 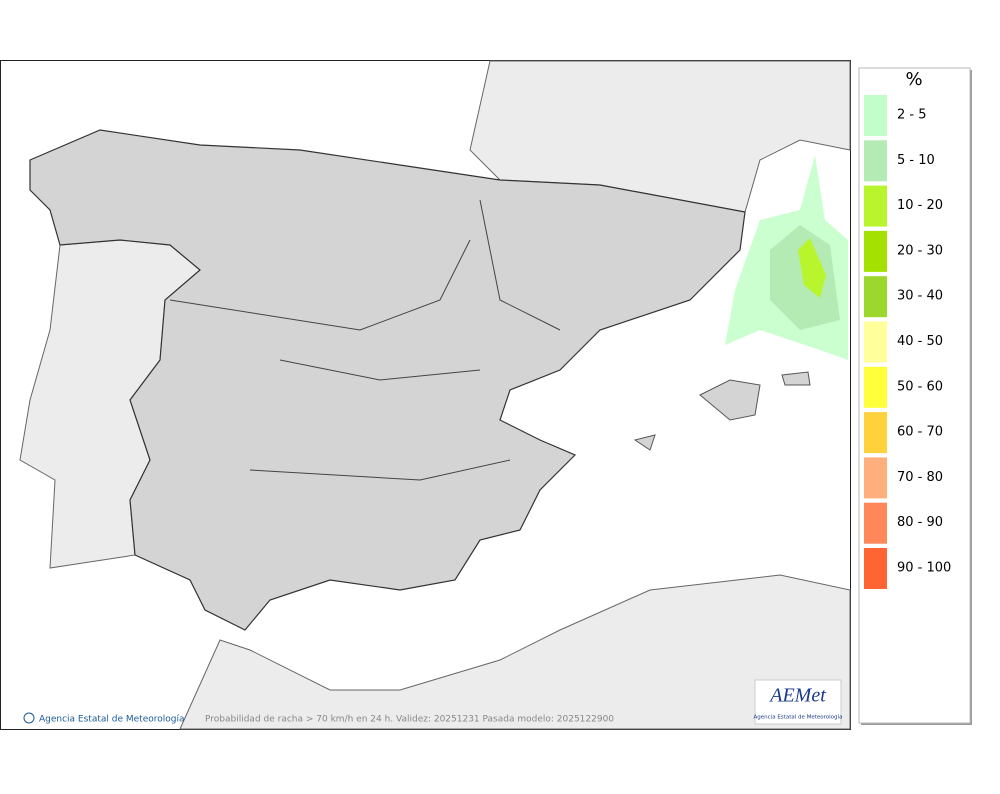 What do you see at coordinates (924, 568) in the screenshot?
I see `legend-label: 90 - 100` at bounding box center [924, 568].